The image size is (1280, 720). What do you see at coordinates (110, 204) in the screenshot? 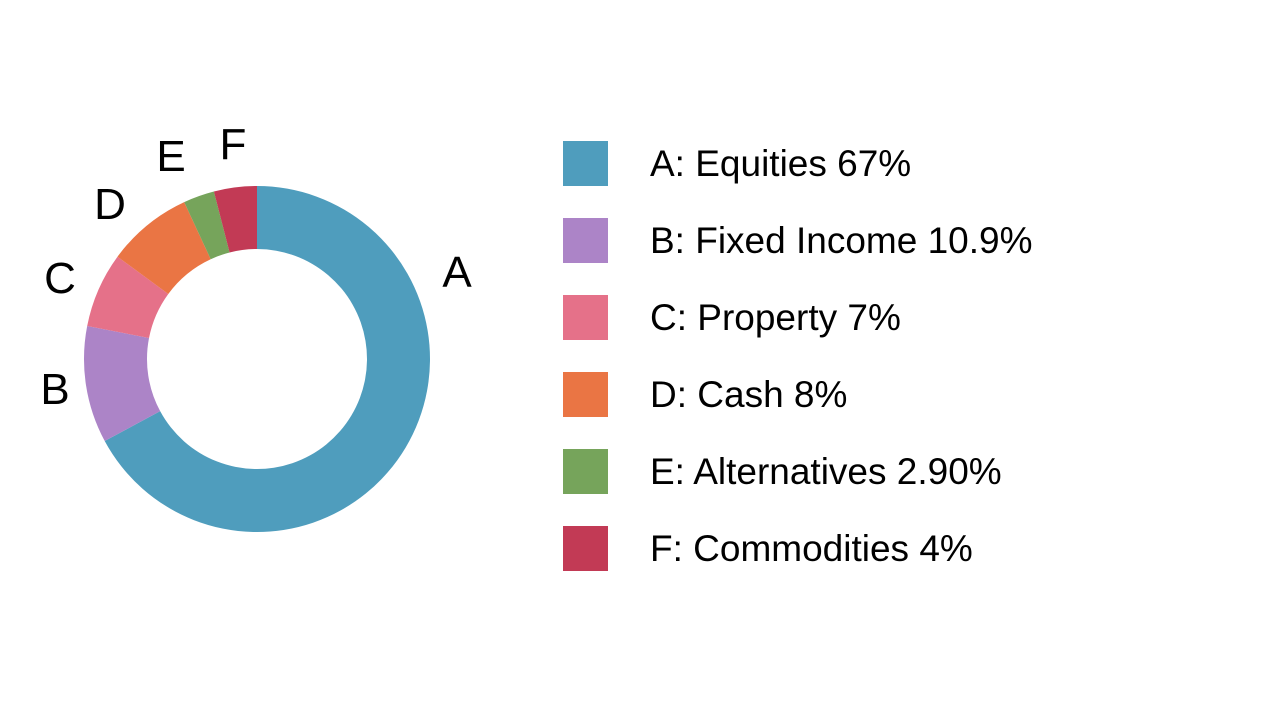
I see `slice-letter-label: D` at bounding box center [110, 204].